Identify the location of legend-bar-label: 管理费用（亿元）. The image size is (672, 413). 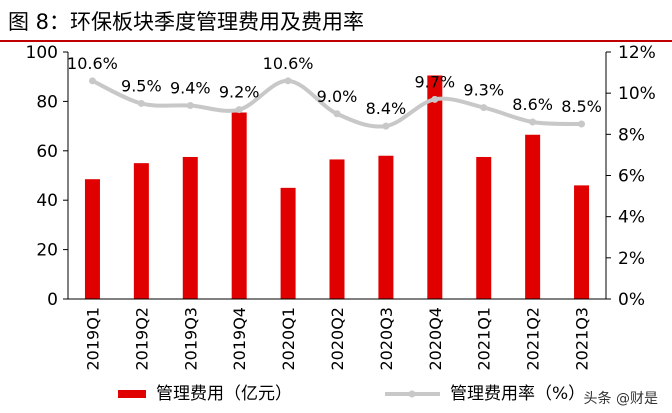
(224, 394).